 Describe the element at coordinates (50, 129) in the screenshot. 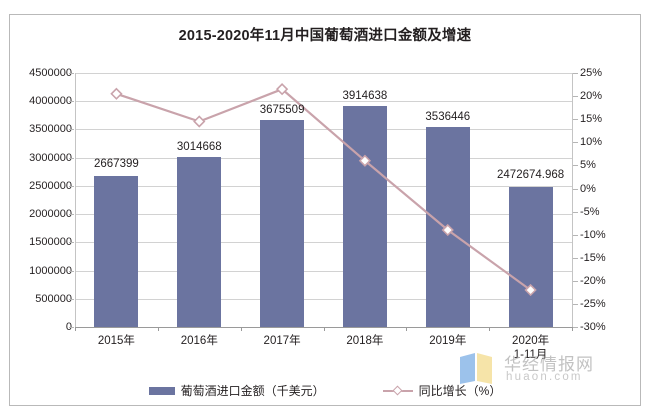

I see `y-axis-tick-label: 3500000` at that location.